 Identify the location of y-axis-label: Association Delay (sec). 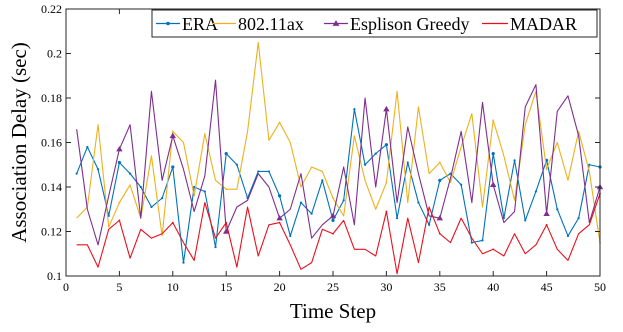
(19, 142).